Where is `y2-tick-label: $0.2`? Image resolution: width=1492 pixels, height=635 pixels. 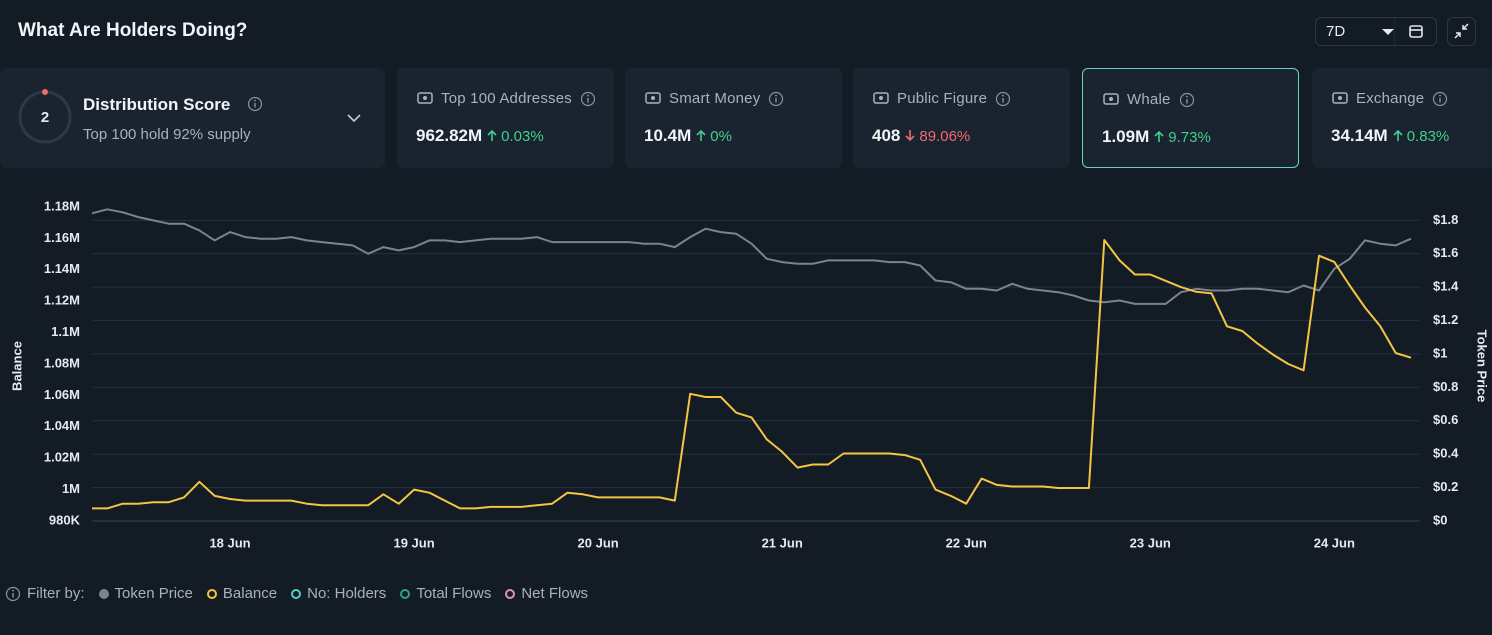 y2-tick-label: $0.2 is located at coordinates (1445, 486).